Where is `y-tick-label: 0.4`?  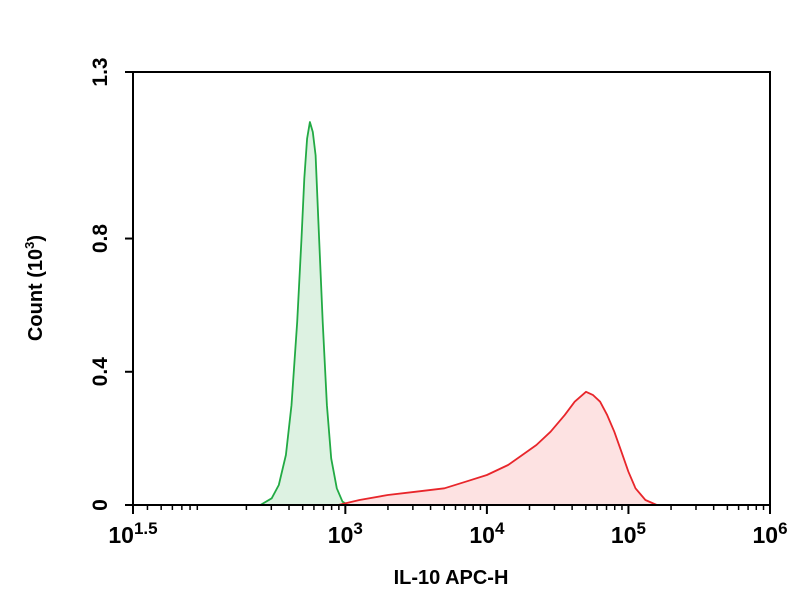
y-tick-label: 0.4 is located at coordinates (100, 372).